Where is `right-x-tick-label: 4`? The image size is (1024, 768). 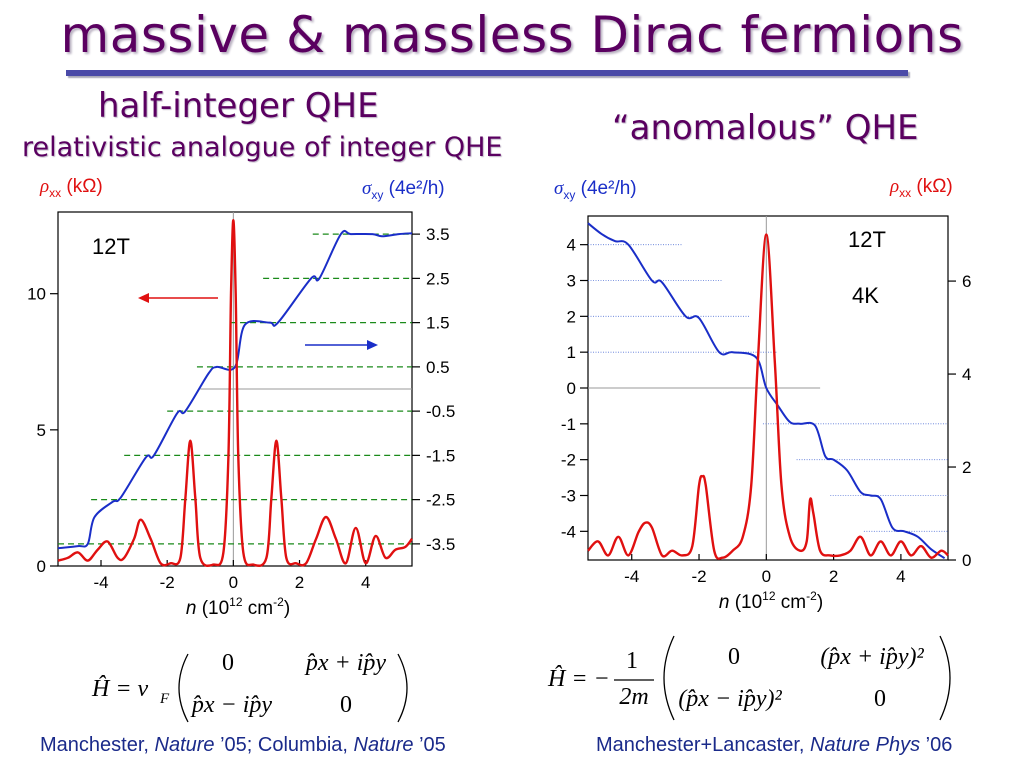 right-x-tick-label: 4 is located at coordinates (900, 576).